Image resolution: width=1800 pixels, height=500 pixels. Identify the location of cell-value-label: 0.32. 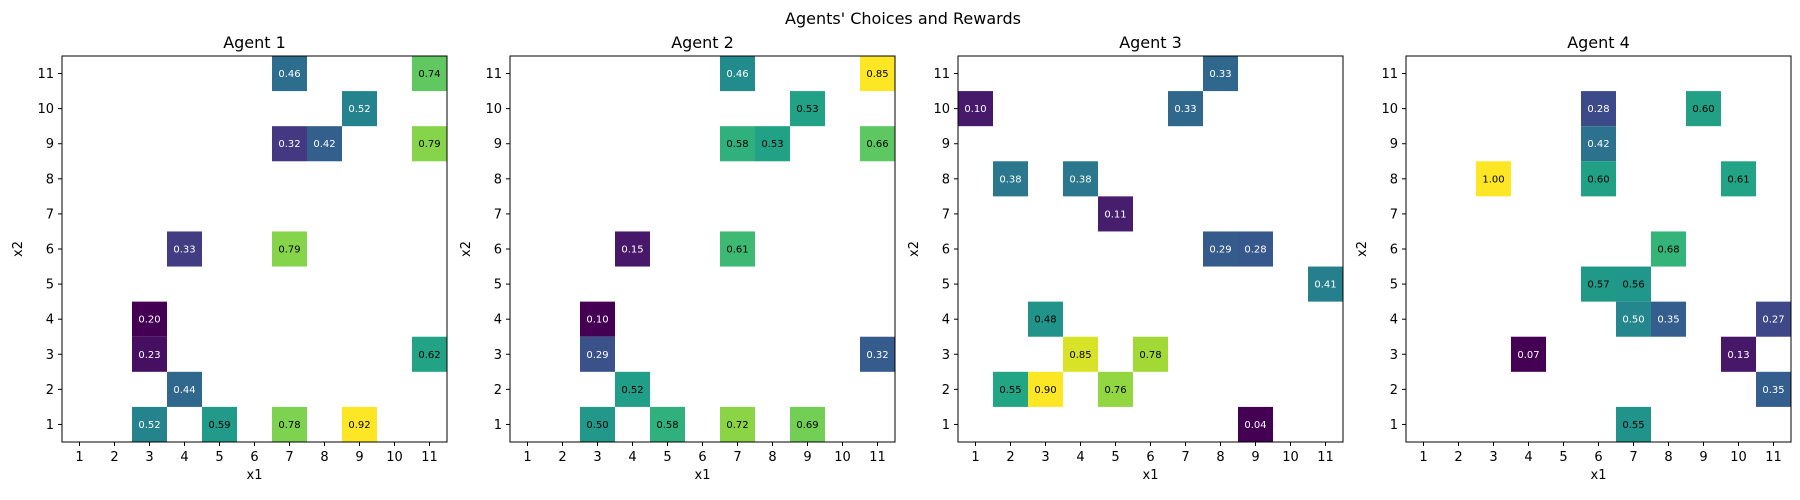
(289, 144).